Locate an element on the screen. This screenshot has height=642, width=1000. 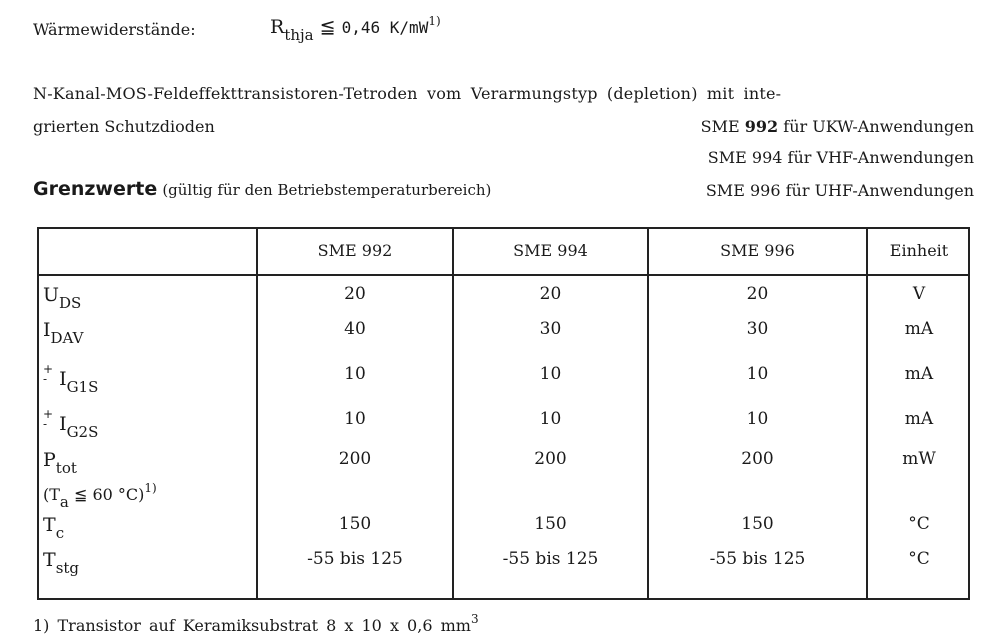
thermal-symbol: R is located at coordinates (277, 27).